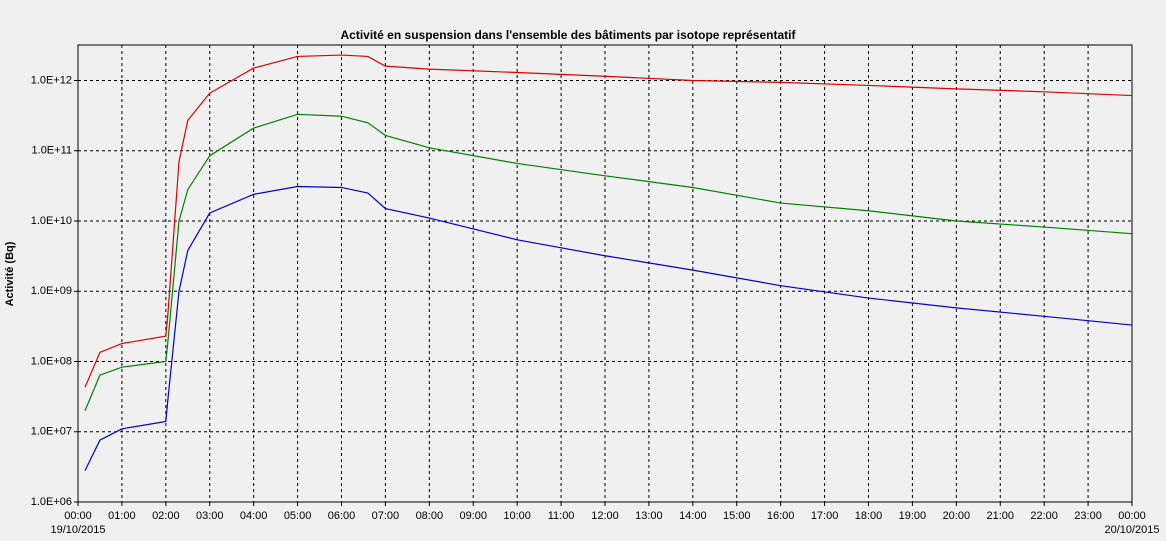 This screenshot has height=541, width=1166. What do you see at coordinates (51, 291) in the screenshot?
I see `y-tick-label: 1.0E+09` at bounding box center [51, 291].